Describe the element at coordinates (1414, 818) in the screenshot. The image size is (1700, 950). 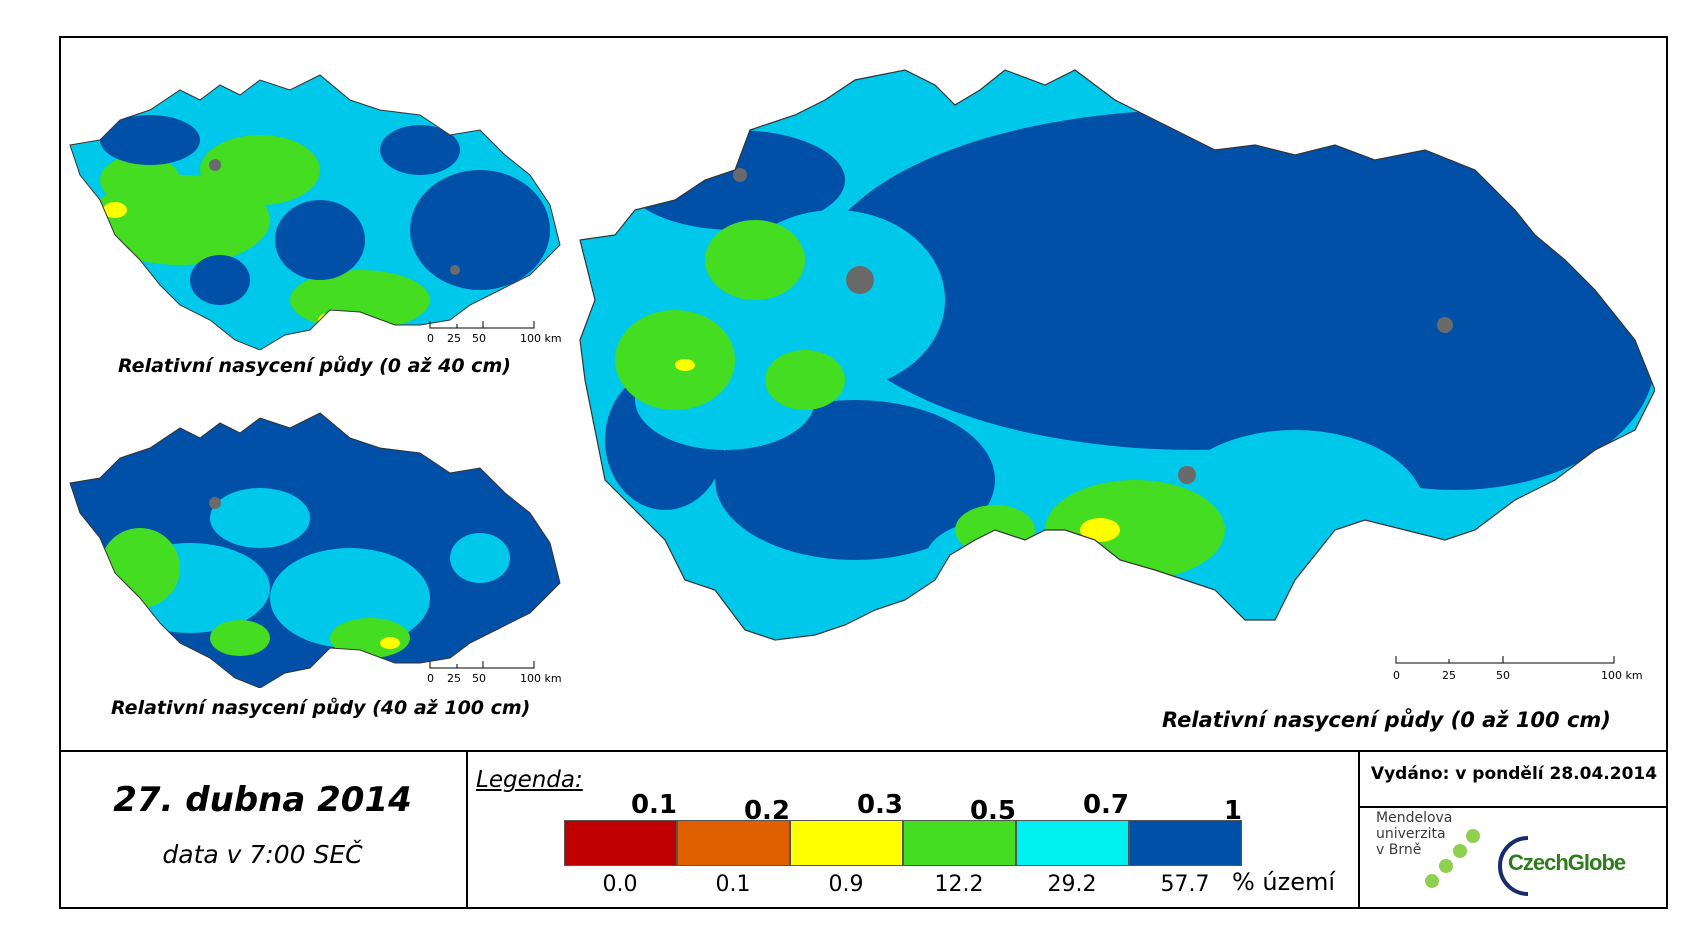
I see `mendel-line: Mendelova` at that location.